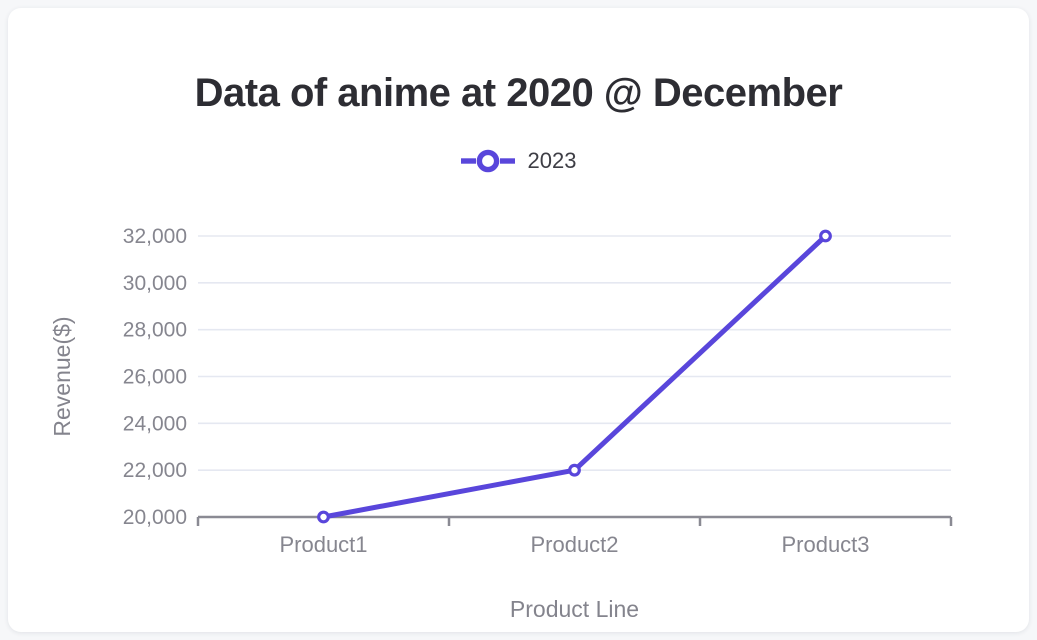 This screenshot has height=640, width=1037. Describe the element at coordinates (155, 377) in the screenshot. I see `y-tick-label: 26,000` at that location.